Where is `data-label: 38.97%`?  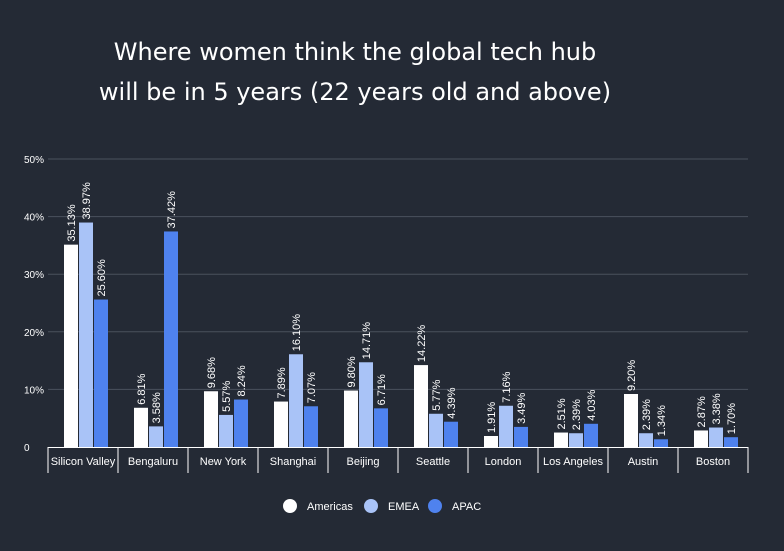 data-label: 38.97% is located at coordinates (87, 201).